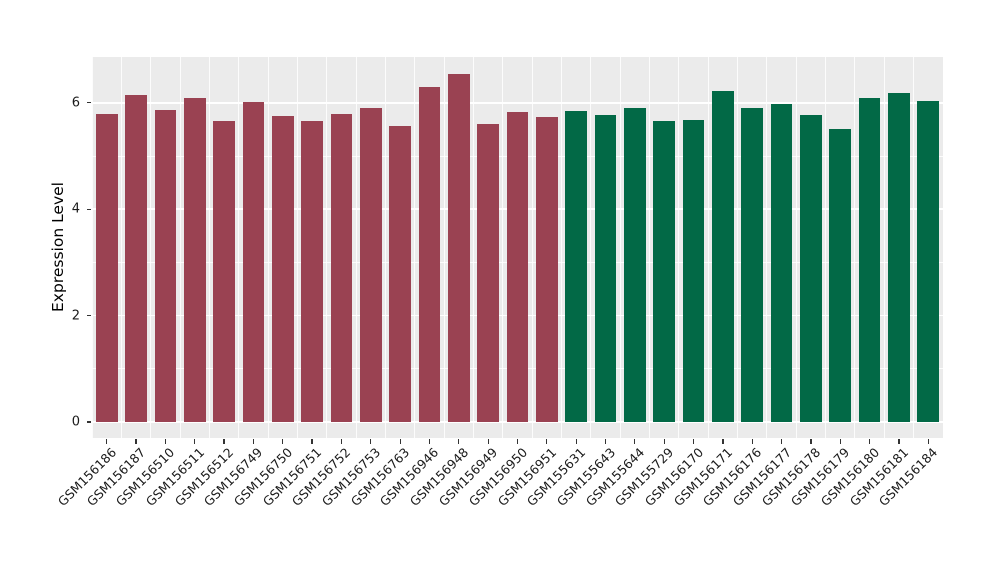 The image size is (1000, 580). I want to click on bar-gsm156171, so click(723, 256).